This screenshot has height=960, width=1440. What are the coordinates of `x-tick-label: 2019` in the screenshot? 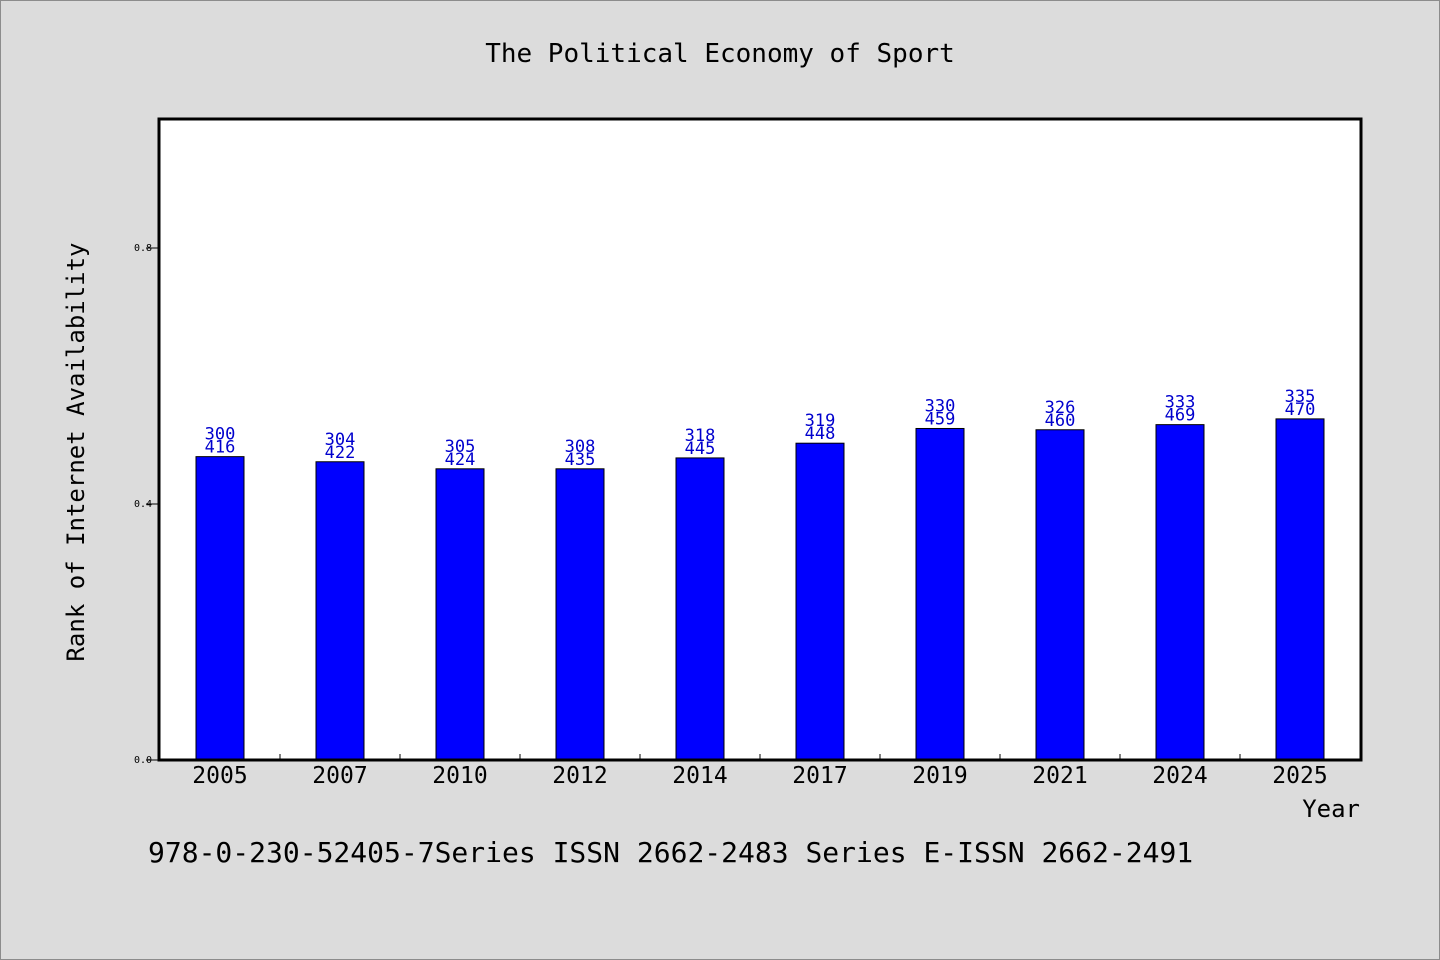 It's located at (939, 776).